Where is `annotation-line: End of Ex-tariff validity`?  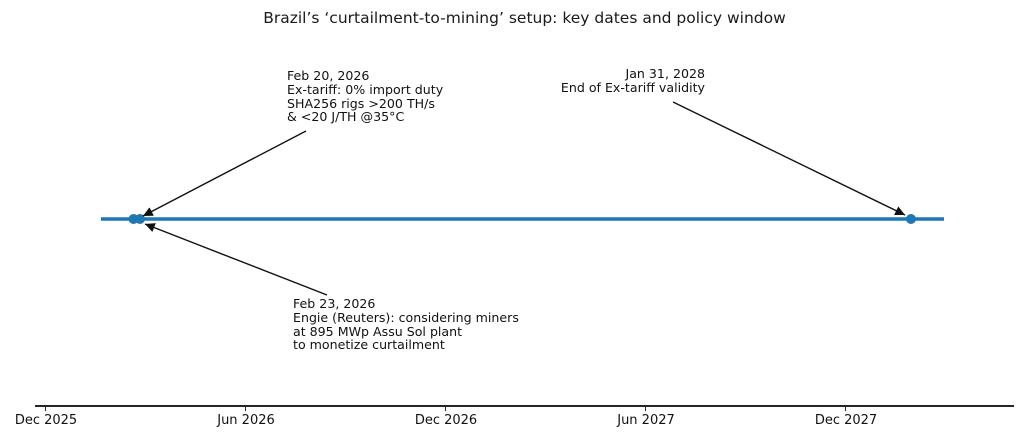 annotation-line: End of Ex-tariff validity is located at coordinates (632, 87).